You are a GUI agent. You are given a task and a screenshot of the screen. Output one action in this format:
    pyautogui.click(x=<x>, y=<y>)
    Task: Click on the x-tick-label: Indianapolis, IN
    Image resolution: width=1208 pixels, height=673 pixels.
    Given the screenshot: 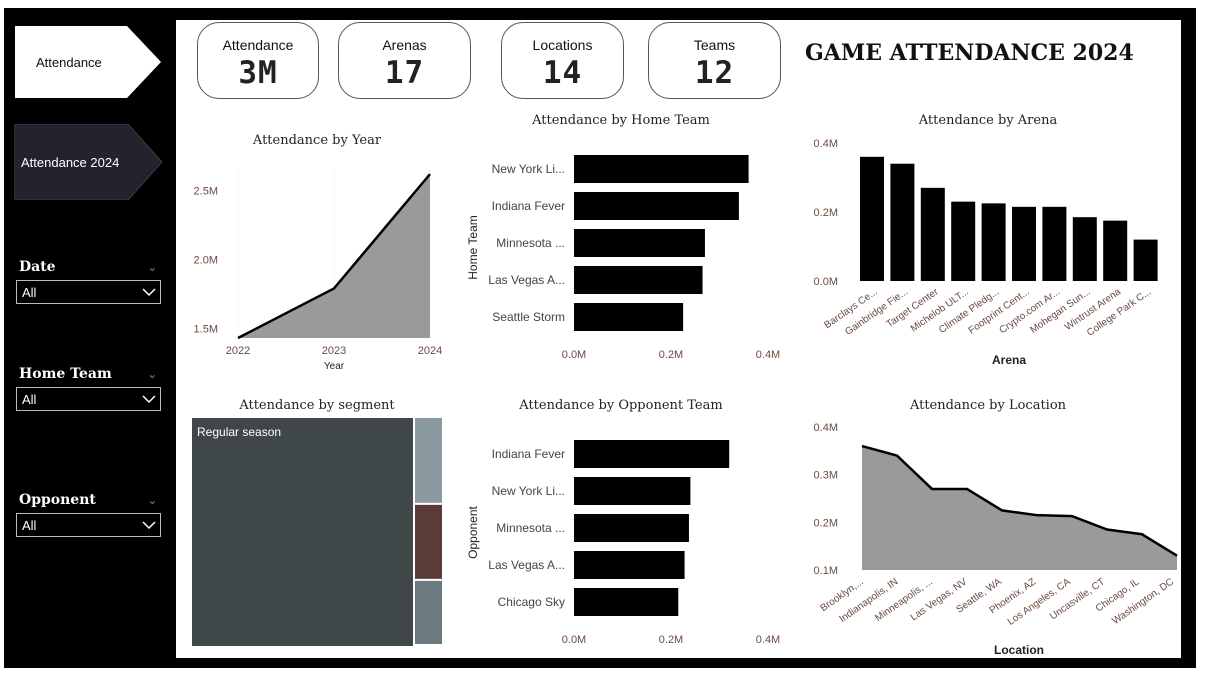 What is the action you would take?
    pyautogui.click(x=868, y=600)
    